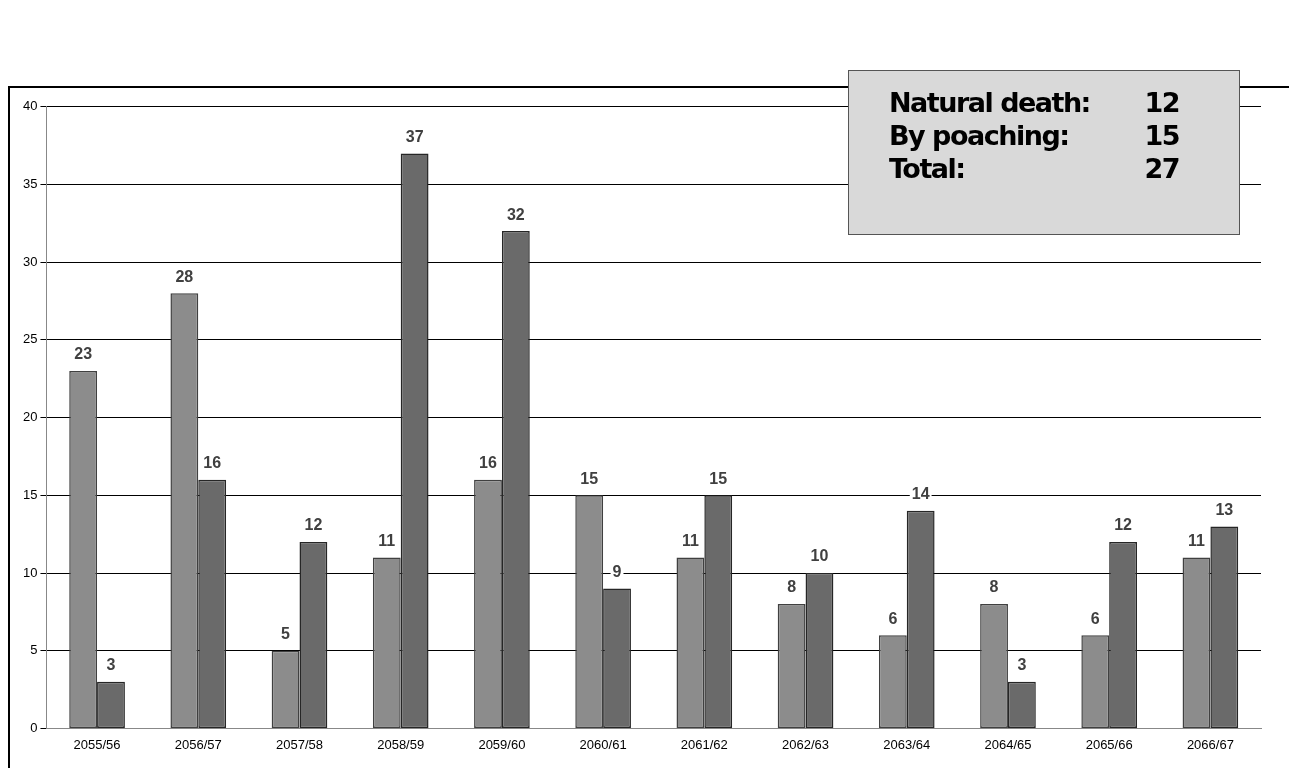 Image resolution: width=1289 pixels, height=770 pixels. I want to click on data-label: 9, so click(617, 571).